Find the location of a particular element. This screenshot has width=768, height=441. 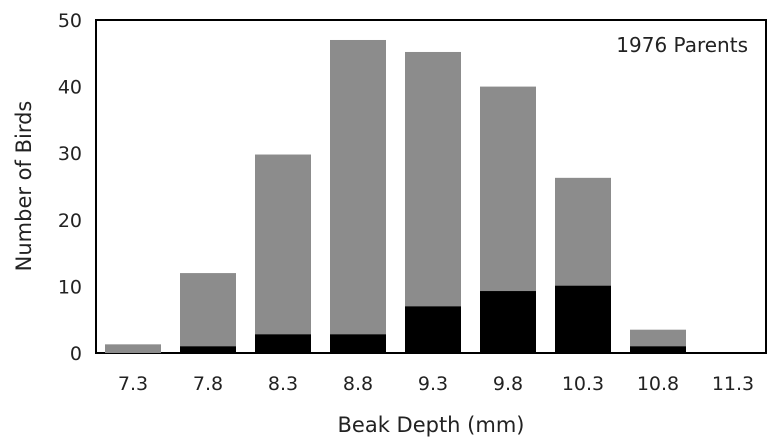

x-tick-label: 9.8 is located at coordinates (508, 384).